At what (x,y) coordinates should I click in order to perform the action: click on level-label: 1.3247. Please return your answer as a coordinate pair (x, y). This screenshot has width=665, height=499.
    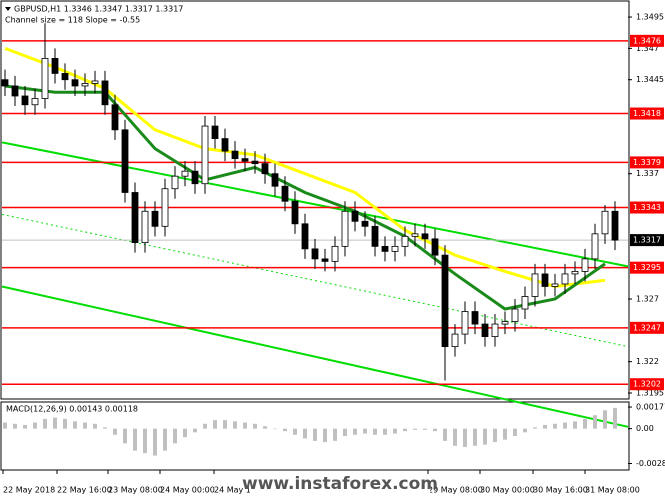
    Looking at the image, I should click on (647, 327).